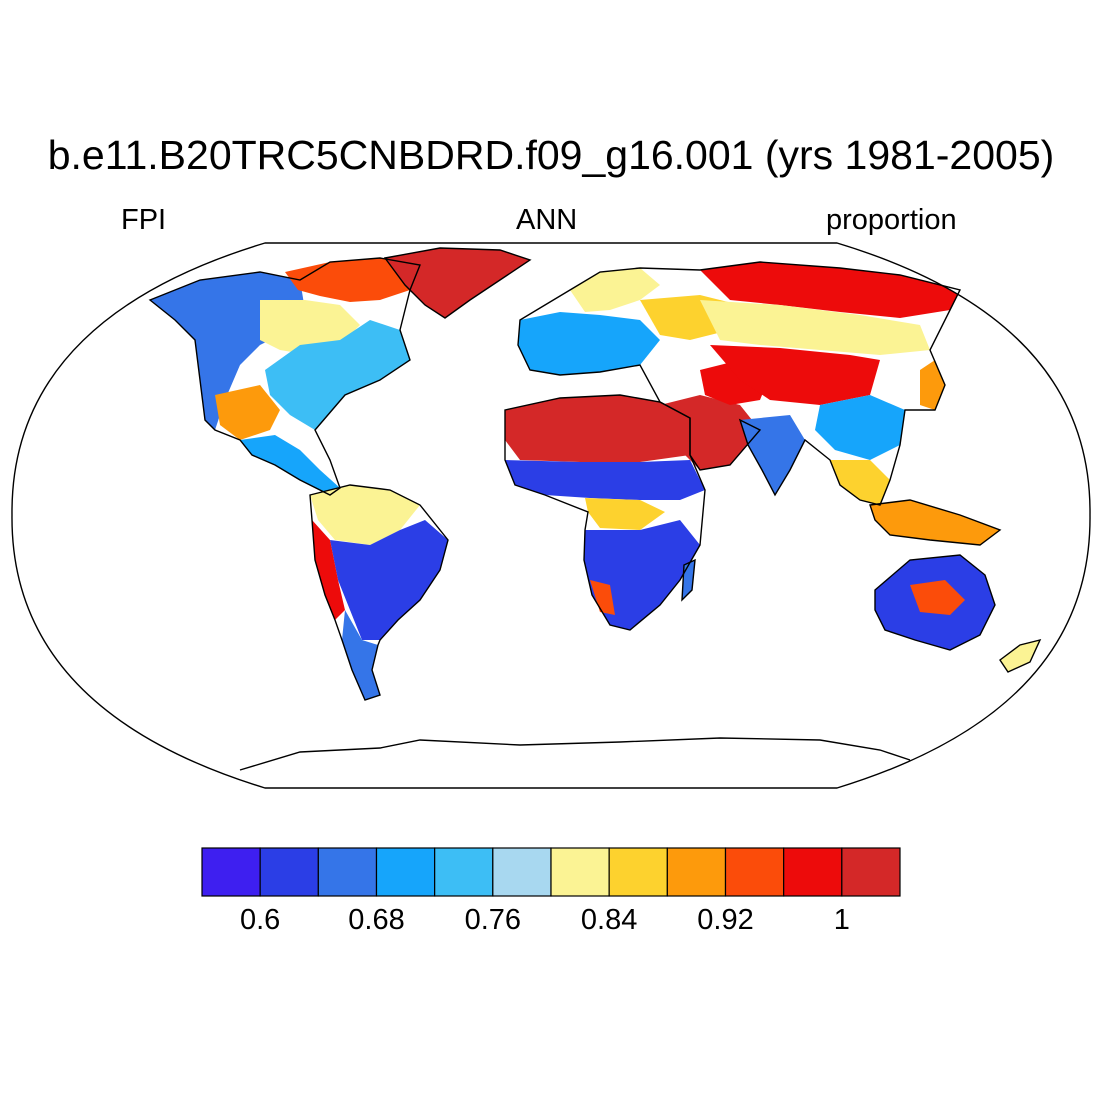 The height and width of the screenshot is (1102, 1102). I want to click on region-sahara, so click(597, 428).